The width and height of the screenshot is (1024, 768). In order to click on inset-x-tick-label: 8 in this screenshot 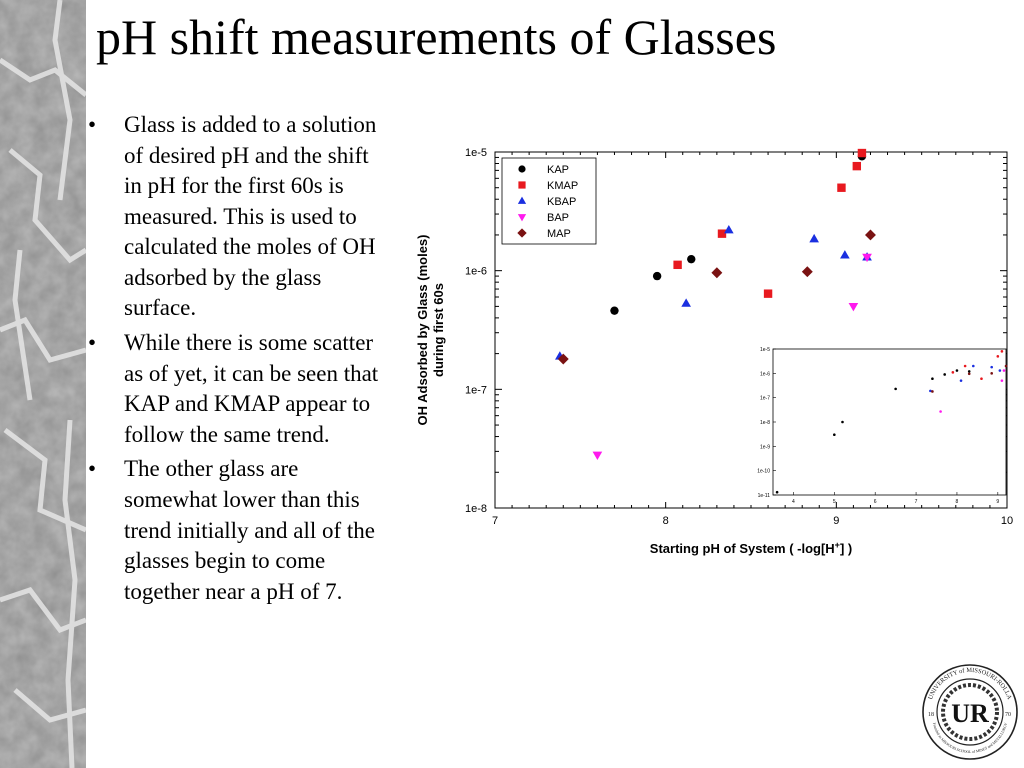, I will do `click(957, 502)`.